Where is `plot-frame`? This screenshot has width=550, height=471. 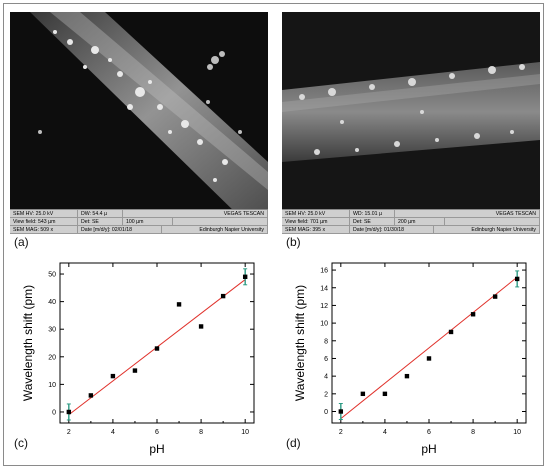
plot-frame is located at coordinates (429, 343).